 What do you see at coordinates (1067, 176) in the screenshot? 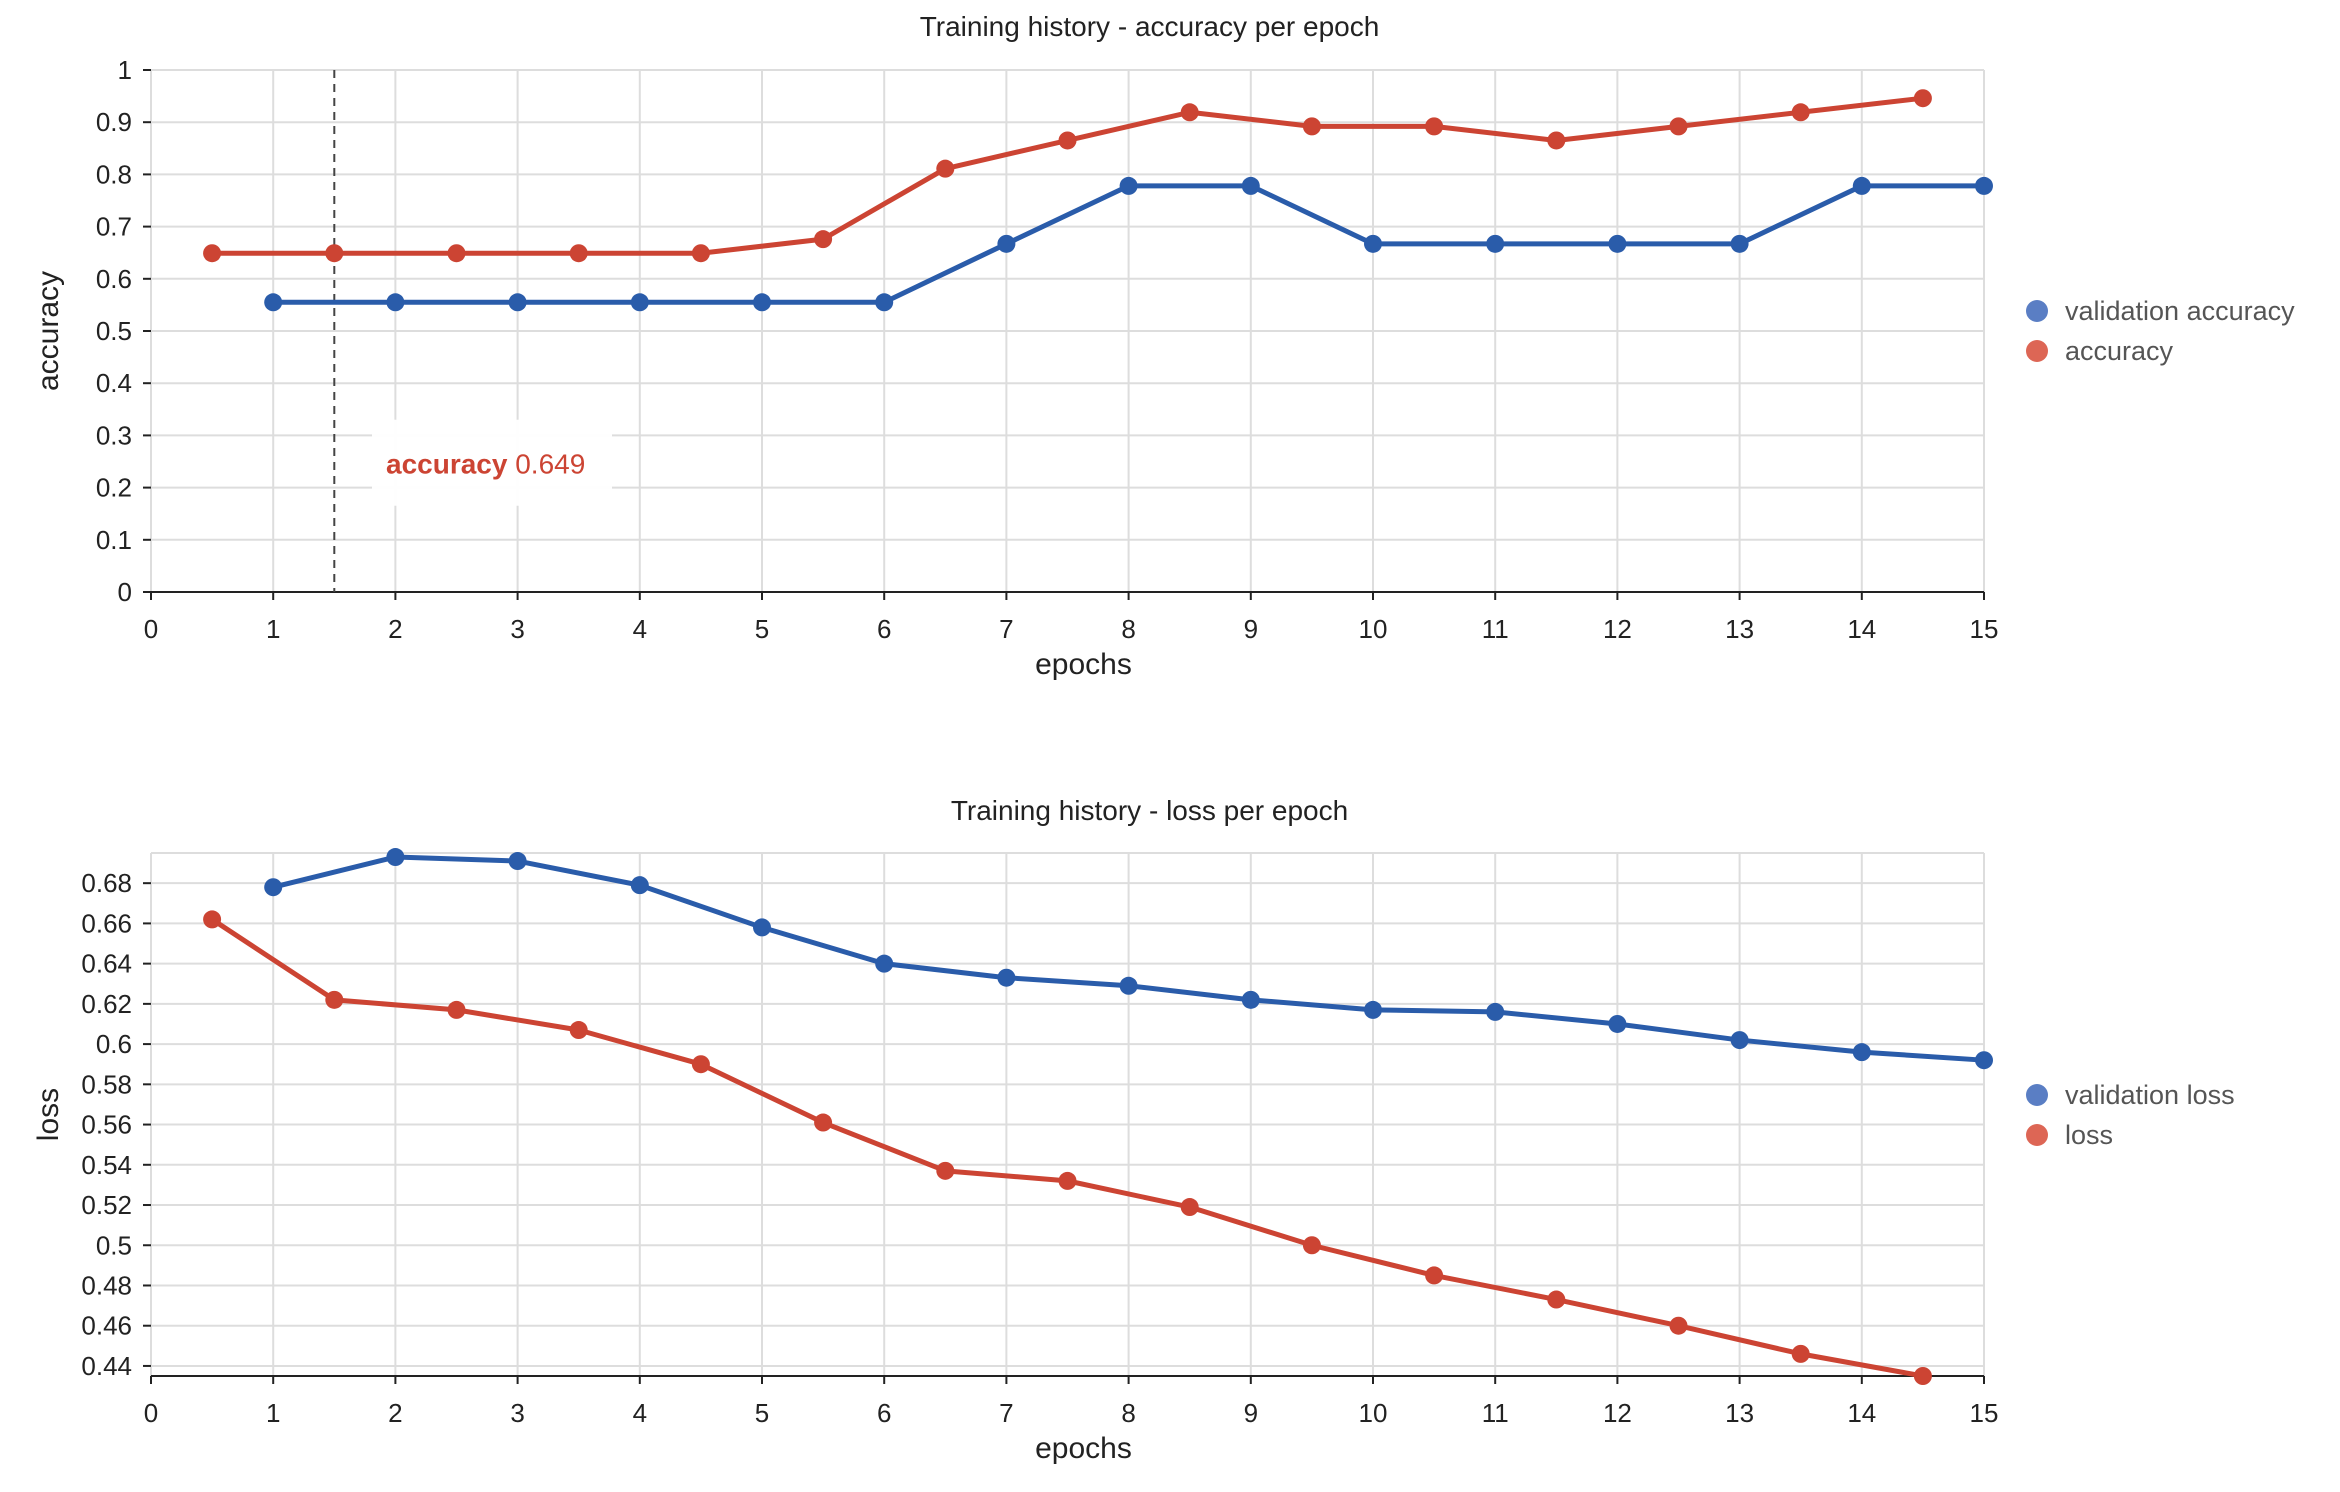
I see `series-accuracy` at bounding box center [1067, 176].